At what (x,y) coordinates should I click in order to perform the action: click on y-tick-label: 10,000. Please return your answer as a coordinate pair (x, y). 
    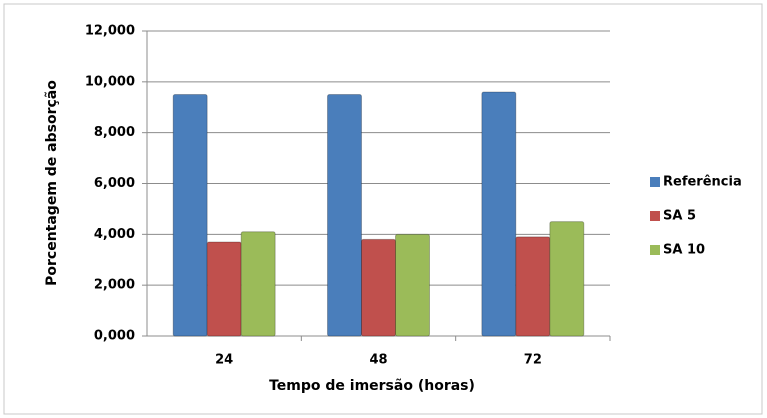
    Looking at the image, I should click on (110, 81).